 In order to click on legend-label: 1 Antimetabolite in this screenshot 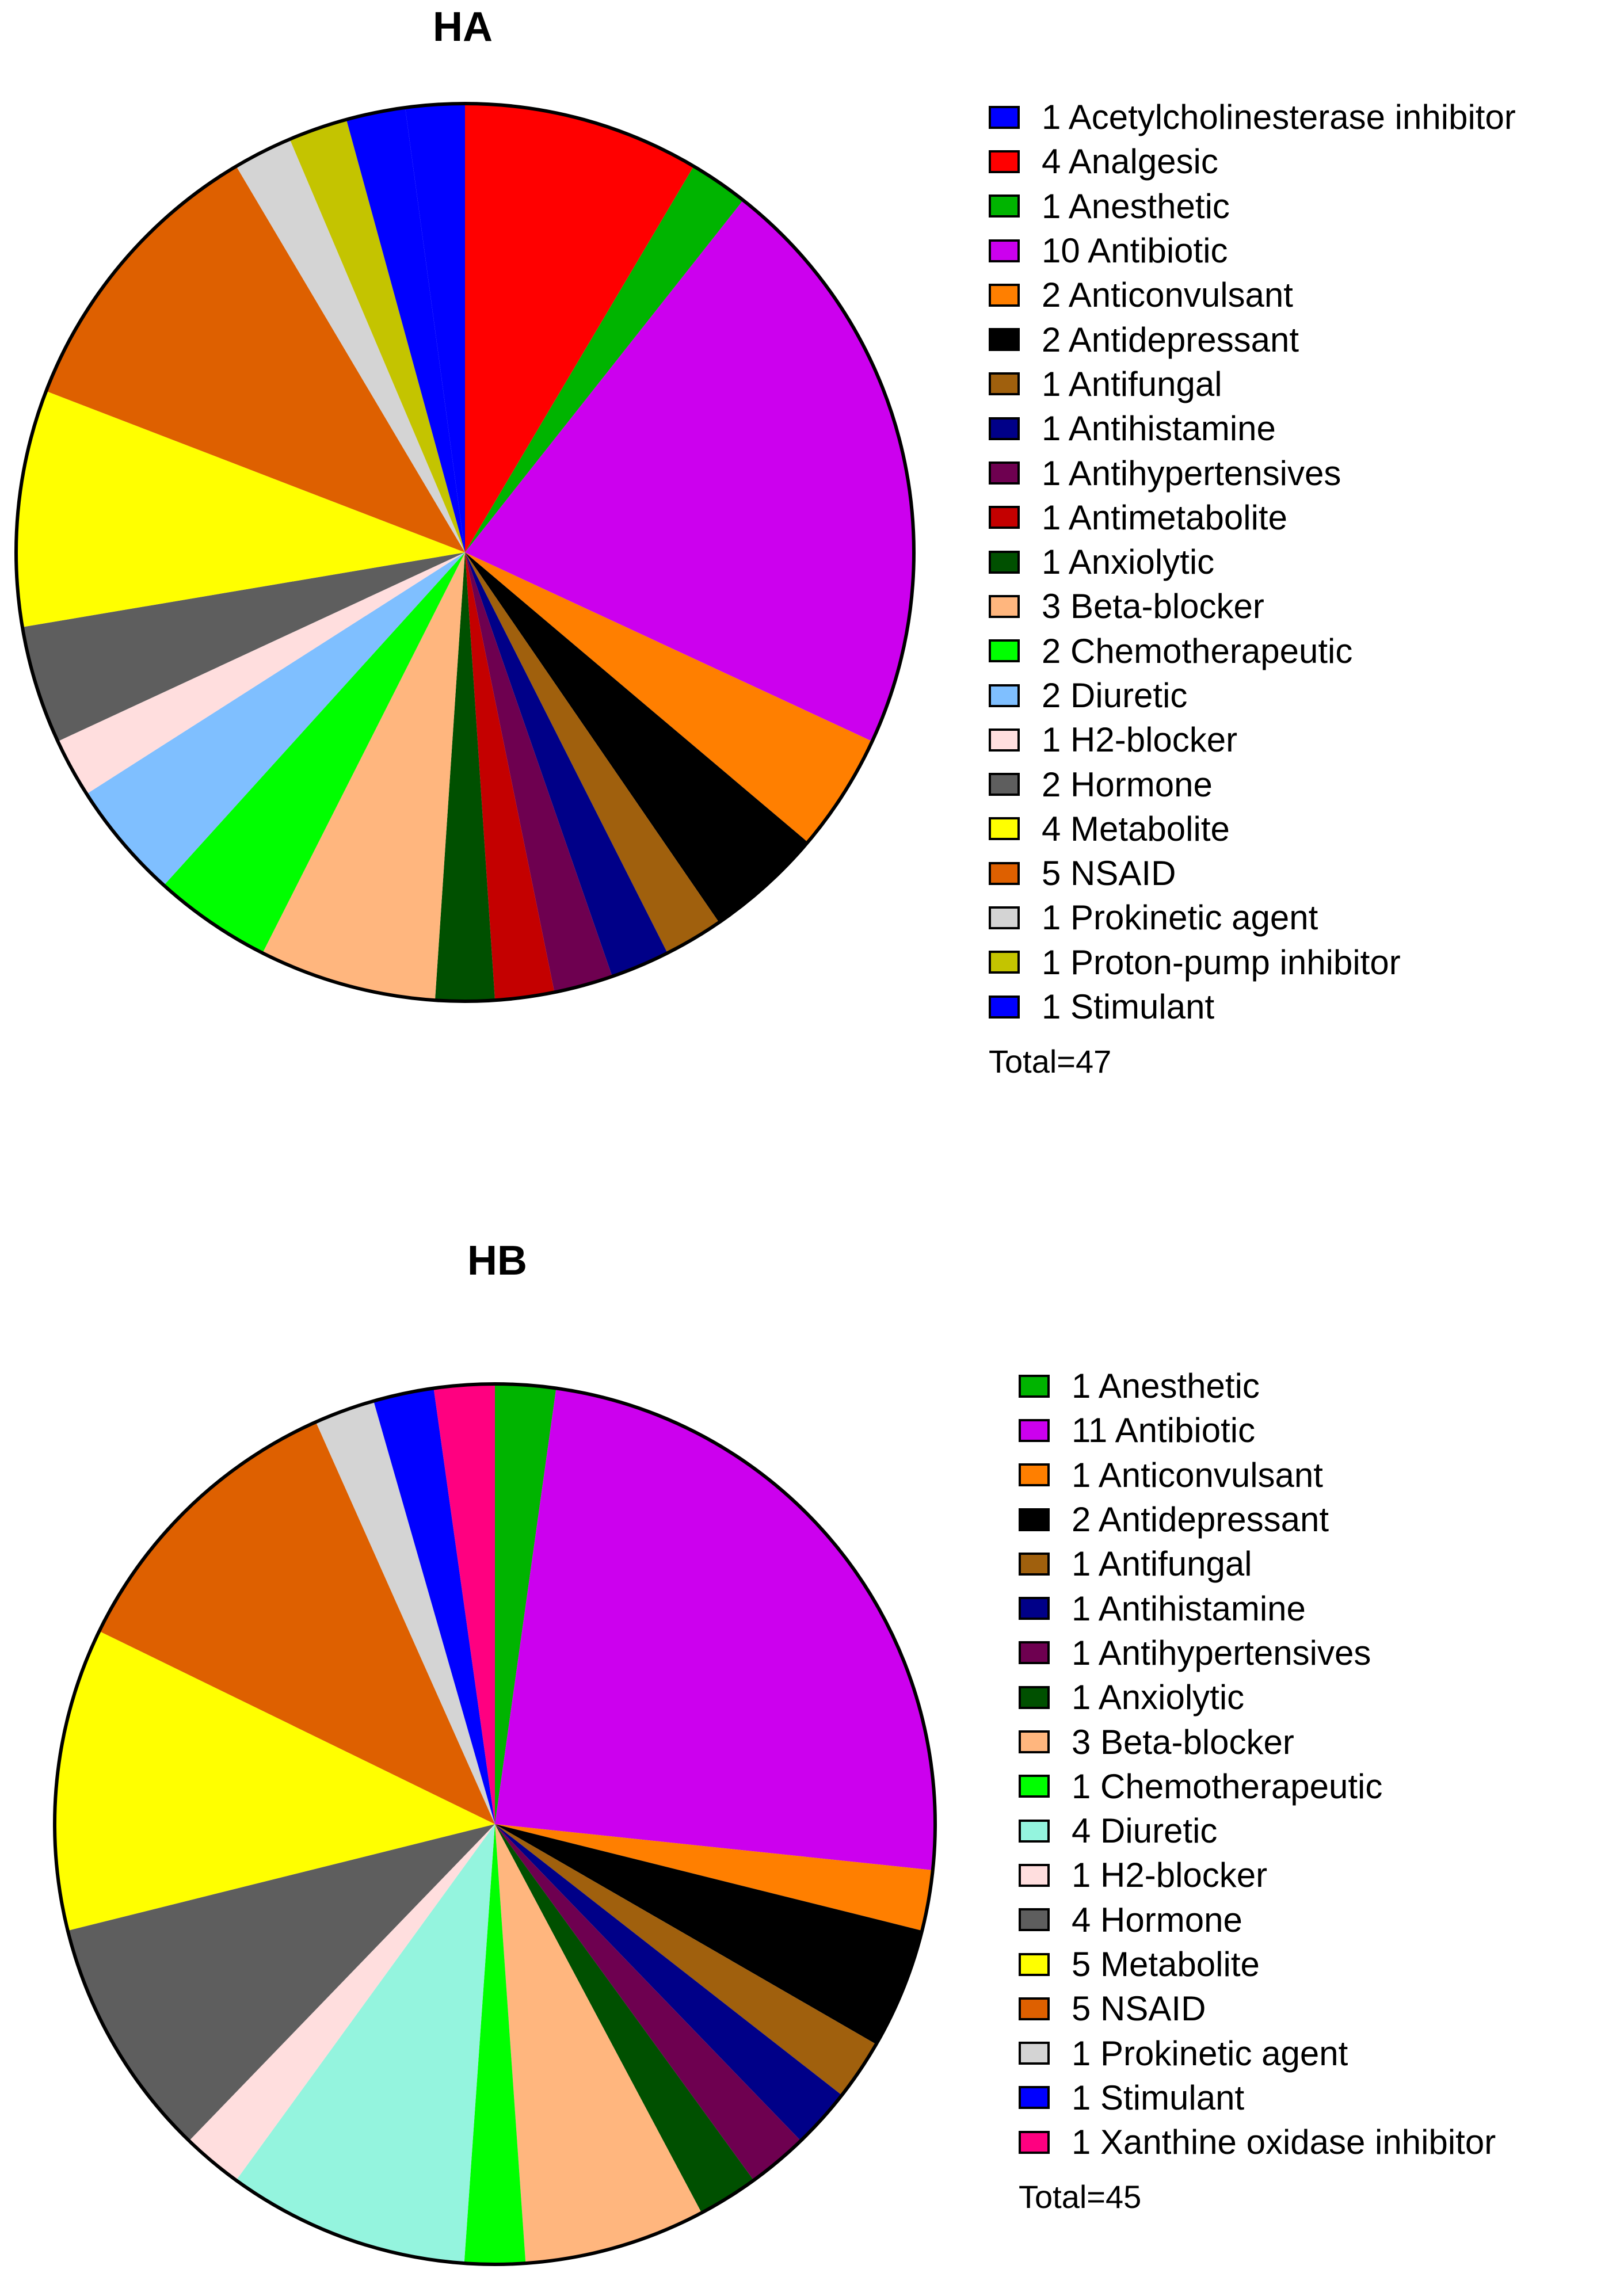, I will do `click(1164, 517)`.